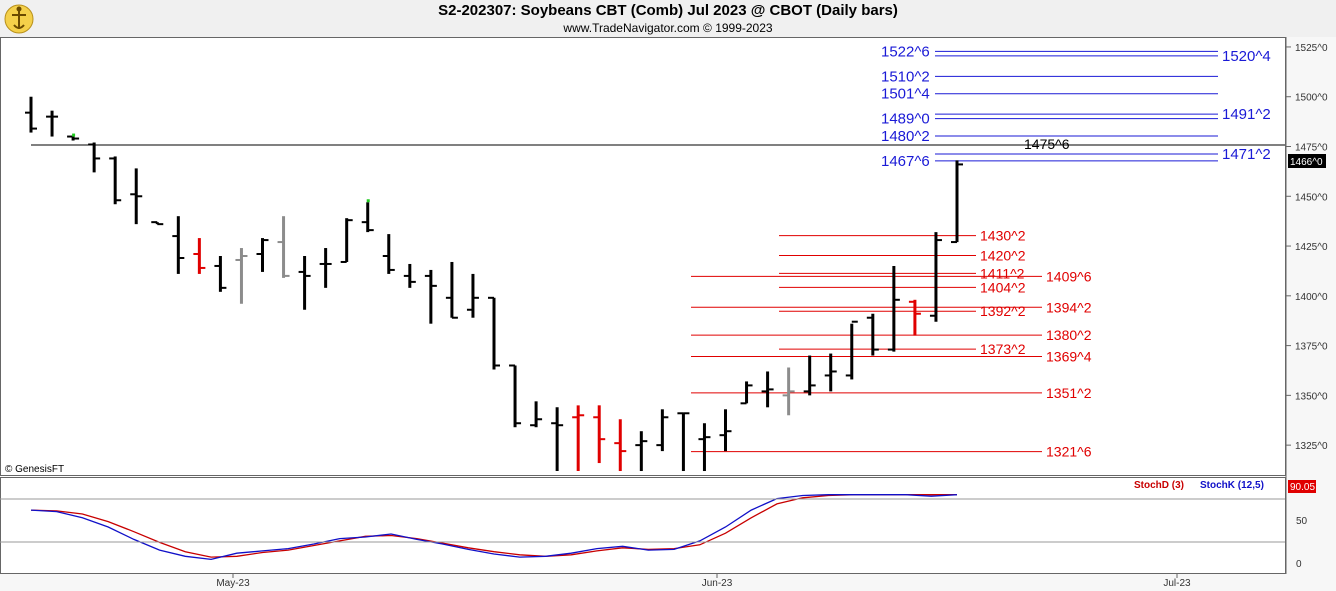 This screenshot has width=1336, height=591. What do you see at coordinates (905, 76) in the screenshot?
I see `level-label-blue: 1510^2` at bounding box center [905, 76].